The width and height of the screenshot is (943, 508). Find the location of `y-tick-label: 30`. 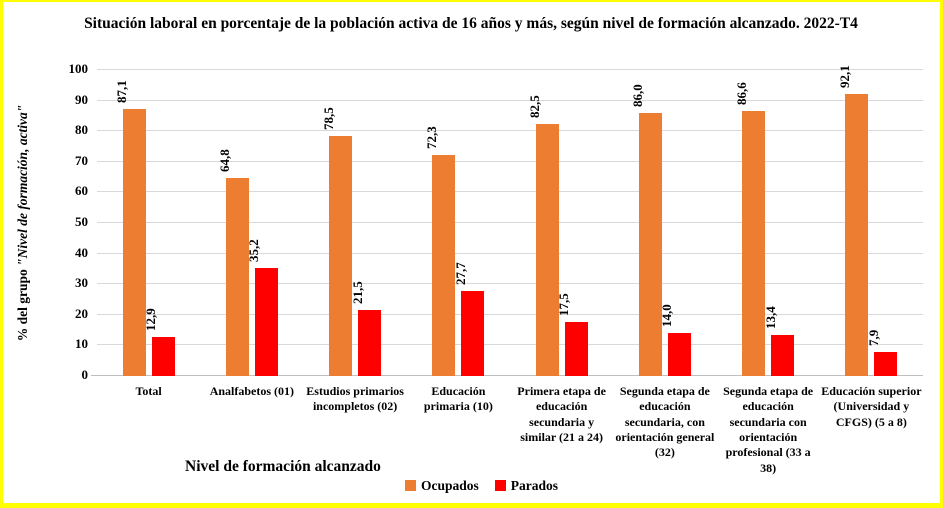

y-tick-label: 30 is located at coordinates (81, 283).